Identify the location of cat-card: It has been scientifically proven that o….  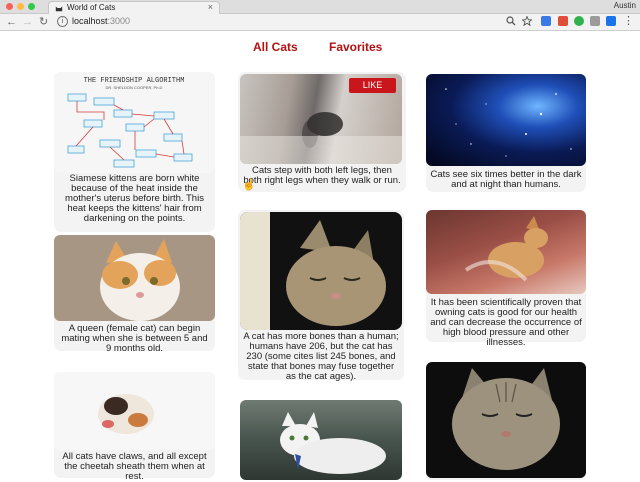
(506, 279).